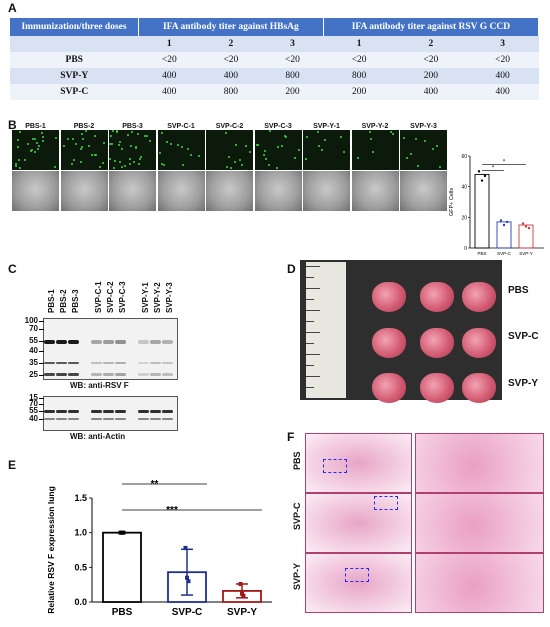 This screenshot has width=550, height=627. What do you see at coordinates (523, 336) in the screenshot?
I see `lung-group-svpc: SVP-C` at bounding box center [523, 336].